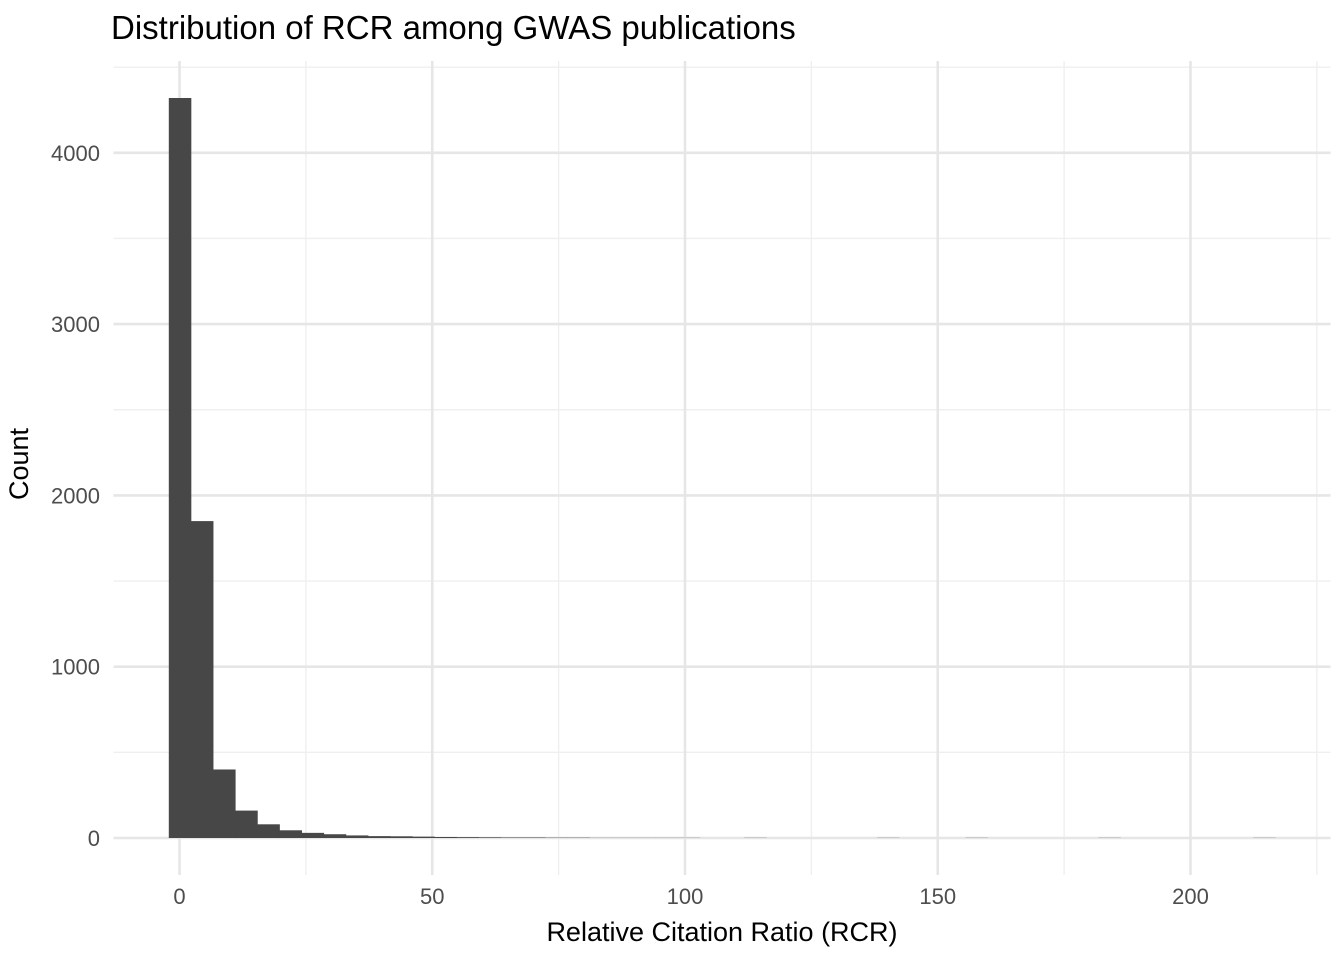  Describe the element at coordinates (937, 896) in the screenshot. I see `x-tick-label: 150` at that location.